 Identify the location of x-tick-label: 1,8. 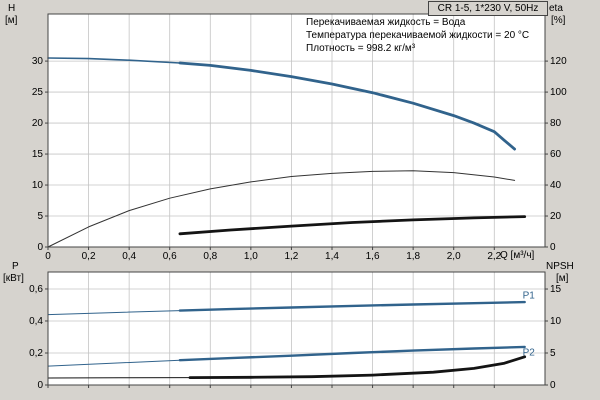
(413, 256).